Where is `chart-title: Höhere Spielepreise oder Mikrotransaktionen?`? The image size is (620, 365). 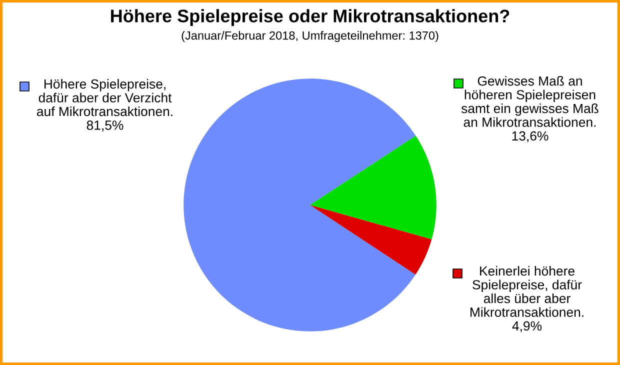 chart-title: Höhere Spielepreise oder Mikrotransaktionen? is located at coordinates (310, 17).